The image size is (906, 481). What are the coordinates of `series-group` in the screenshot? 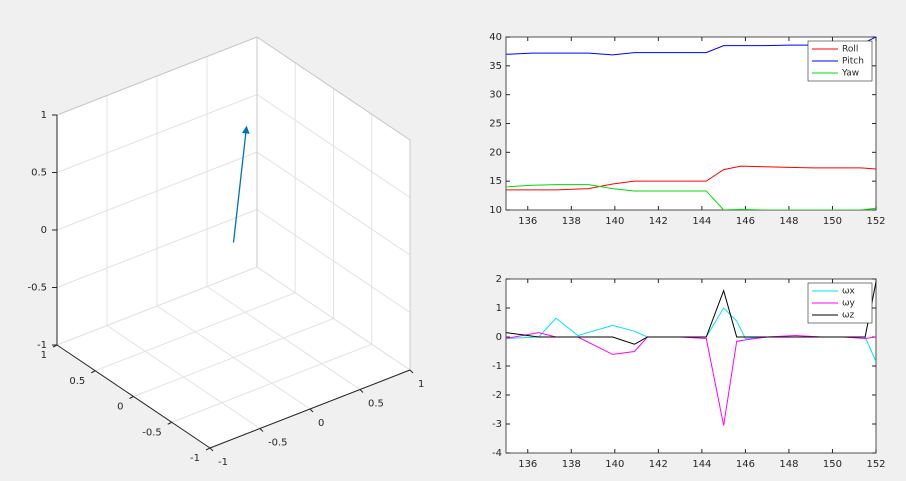 It's located at (691, 353).